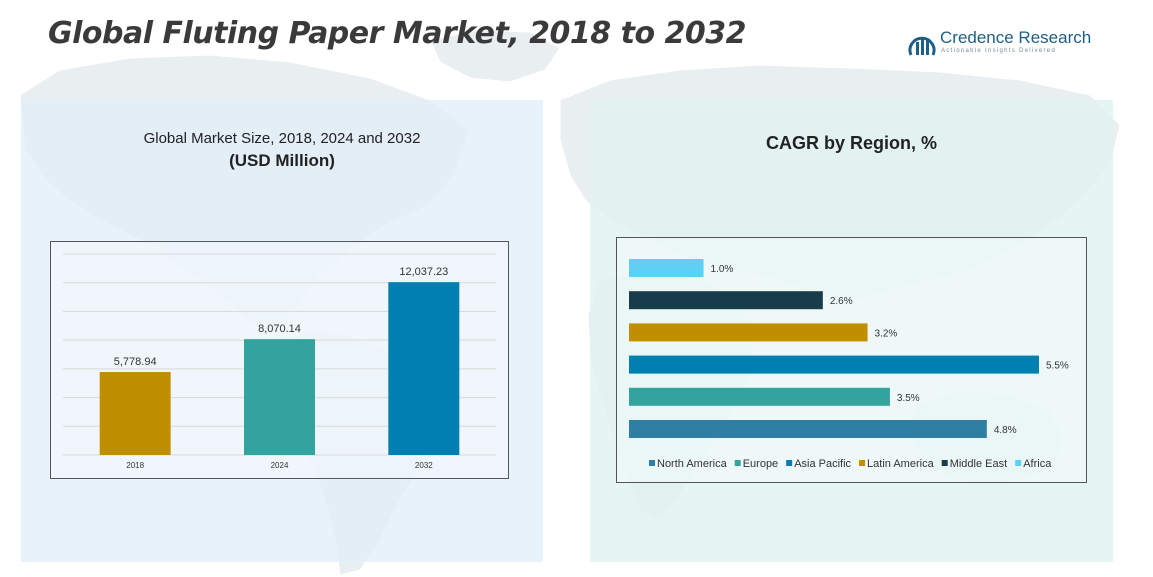 Image resolution: width=1153 pixels, height=577 pixels. Describe the element at coordinates (282, 138) in the screenshot. I see `market-size-subtitle: Global Market Size, 2018, 2024 and 2032` at that location.